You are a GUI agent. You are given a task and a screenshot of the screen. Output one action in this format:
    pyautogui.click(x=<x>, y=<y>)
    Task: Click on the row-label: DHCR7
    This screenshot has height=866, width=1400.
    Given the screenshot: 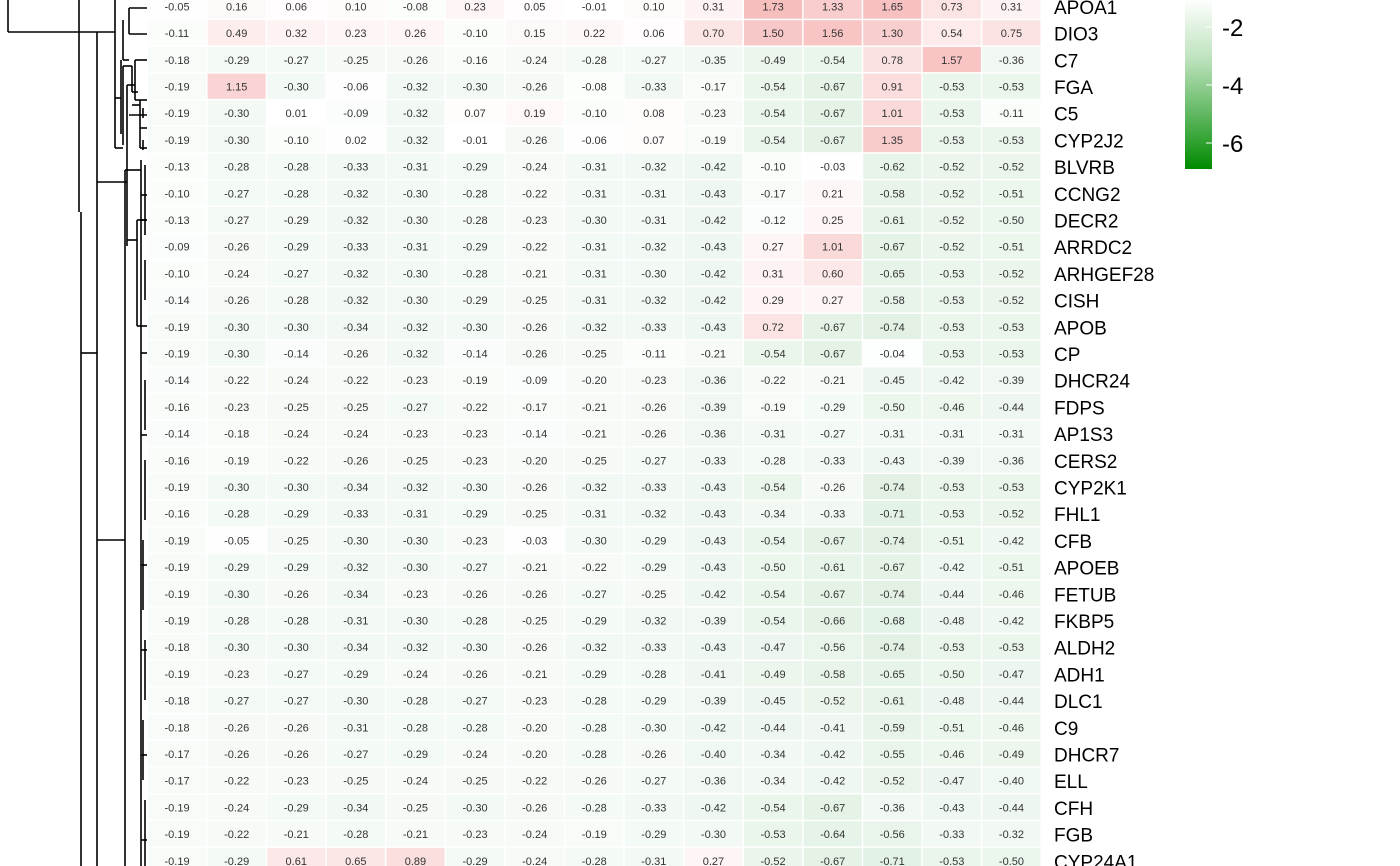 What is the action you would take?
    pyautogui.click(x=1086, y=755)
    